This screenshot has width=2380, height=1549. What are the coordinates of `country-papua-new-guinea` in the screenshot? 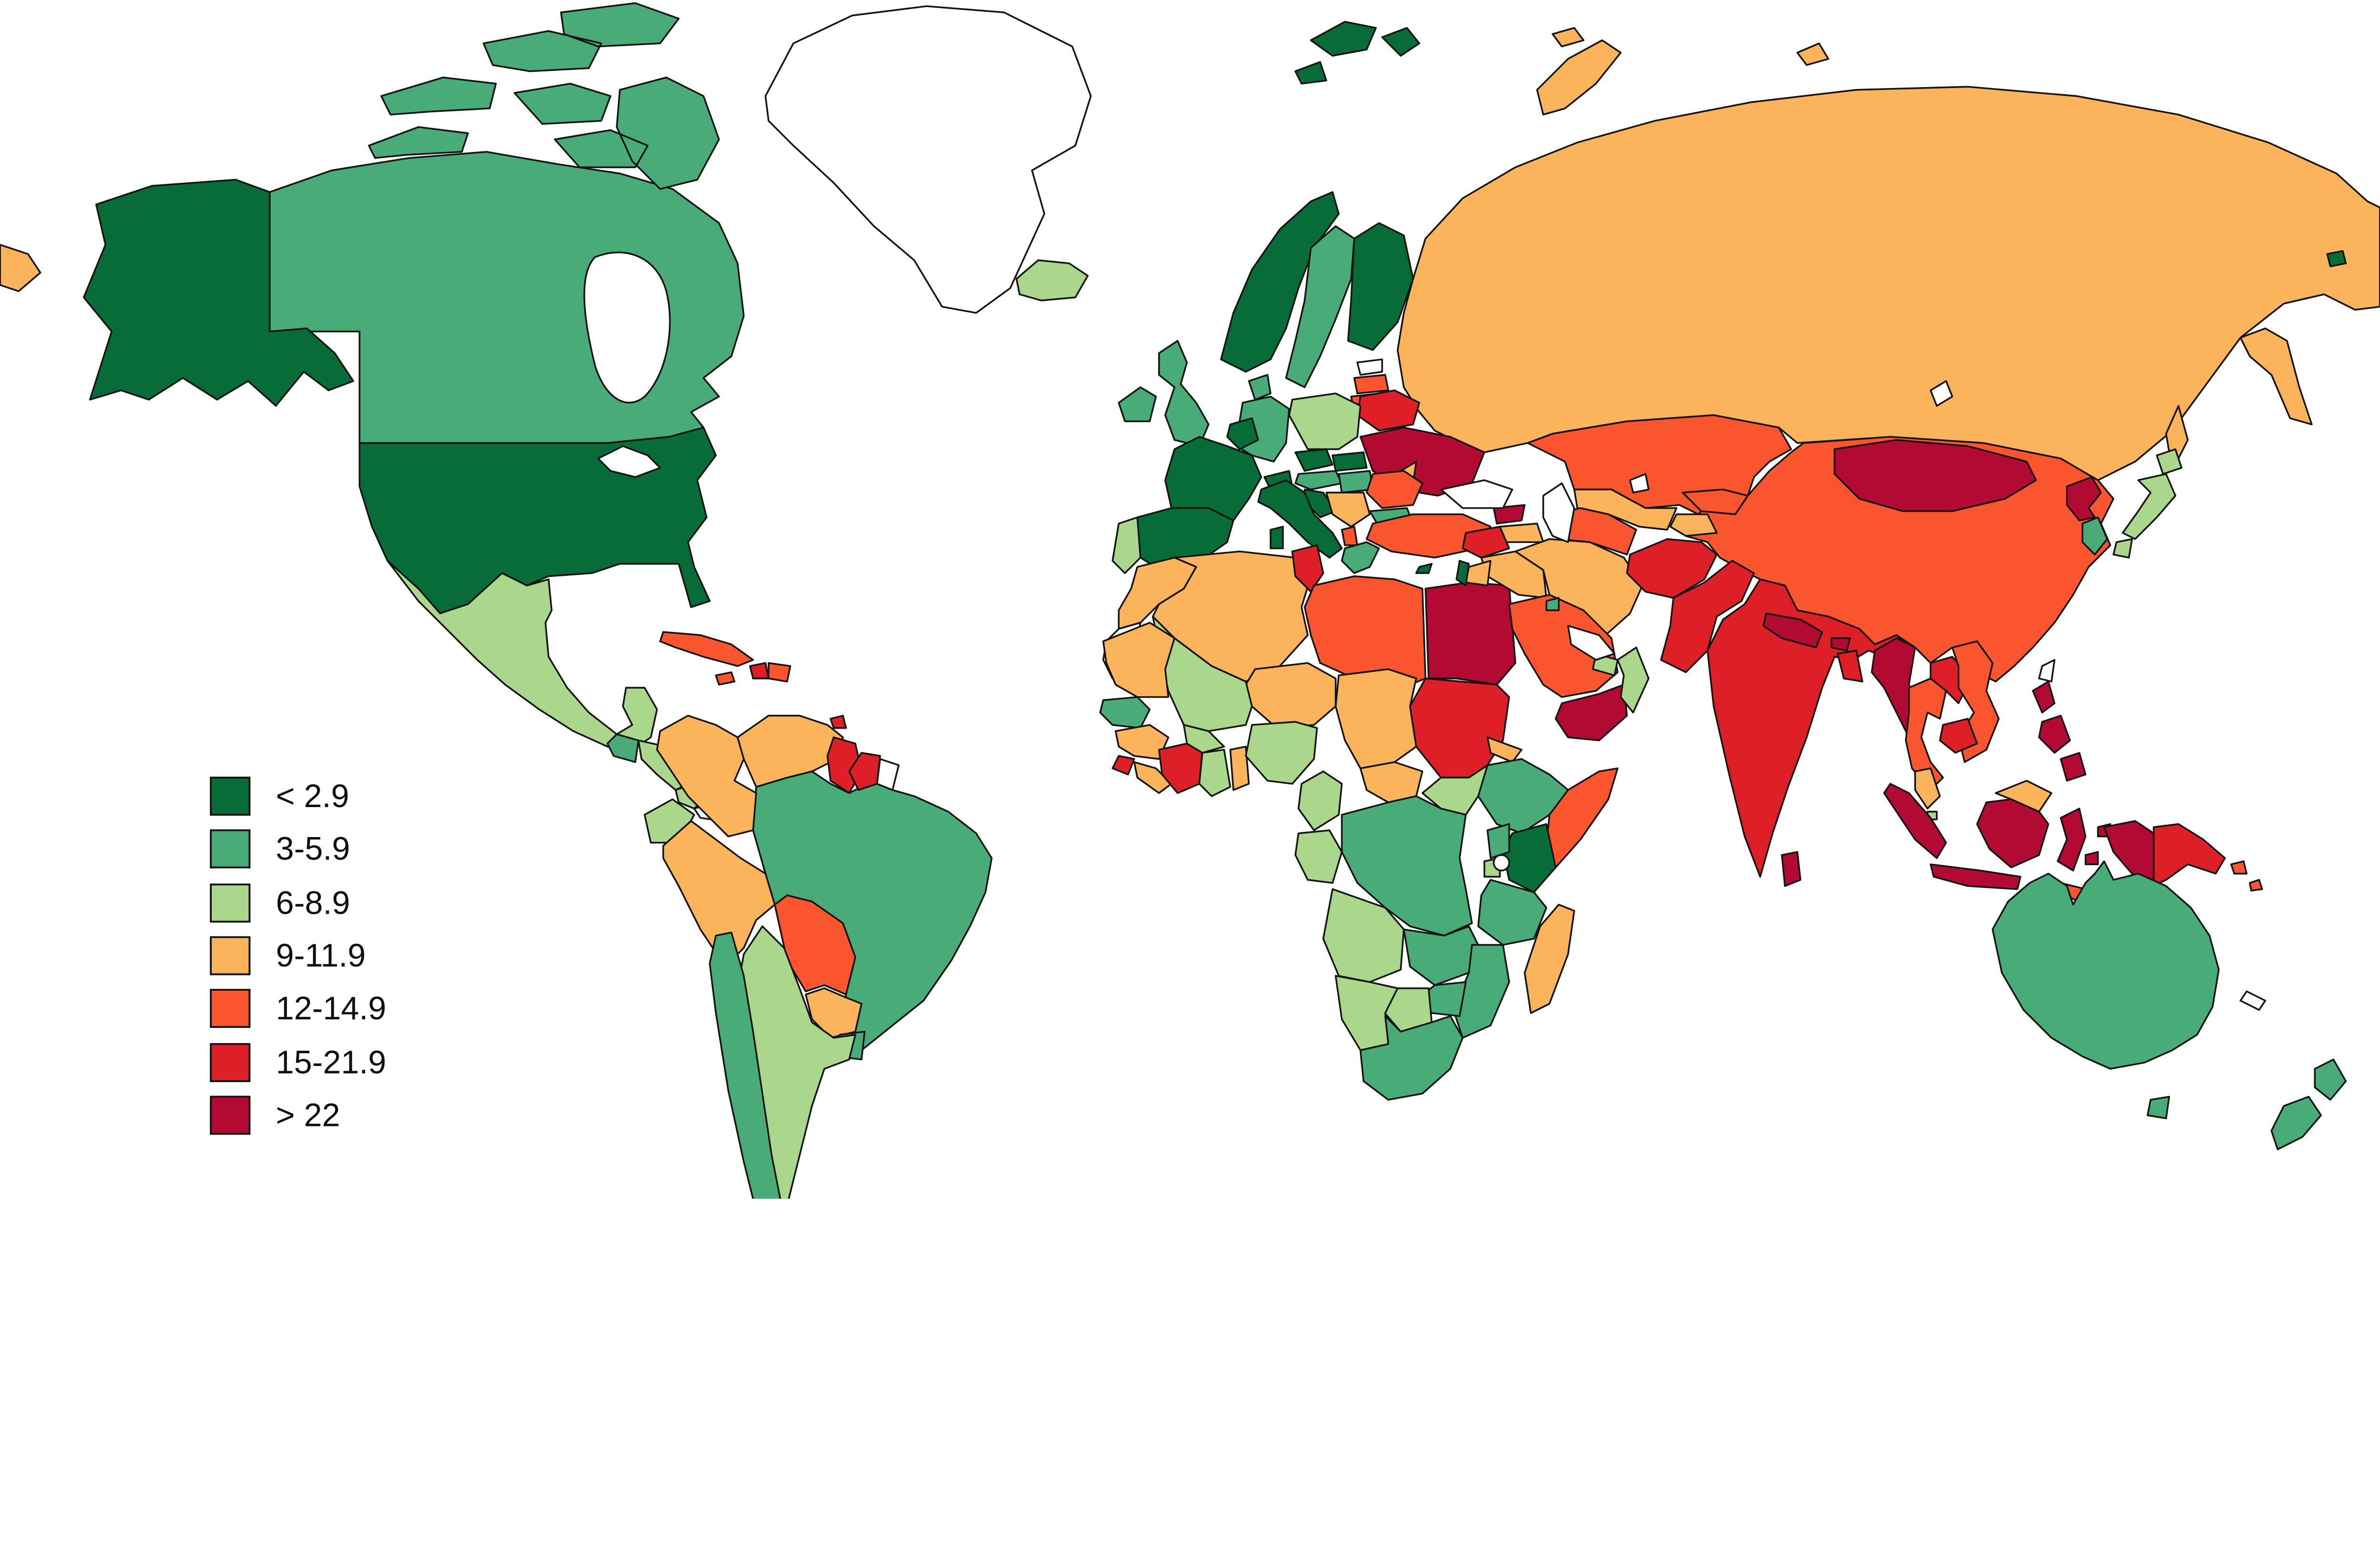 It's located at (2189, 855).